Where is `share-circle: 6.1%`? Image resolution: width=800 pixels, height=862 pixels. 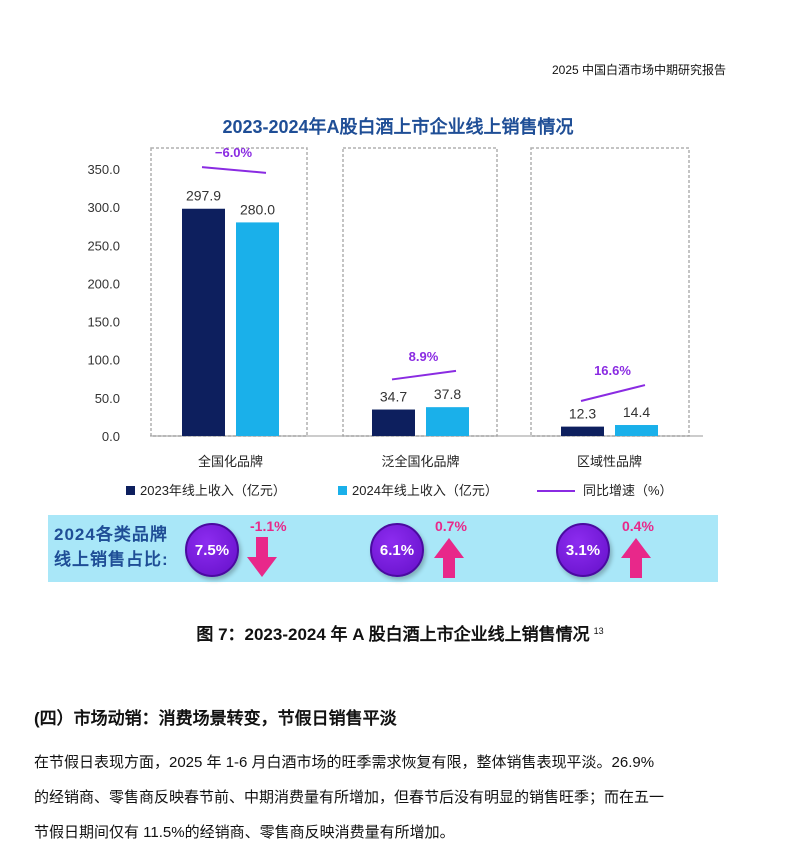 share-circle: 6.1% is located at coordinates (397, 550).